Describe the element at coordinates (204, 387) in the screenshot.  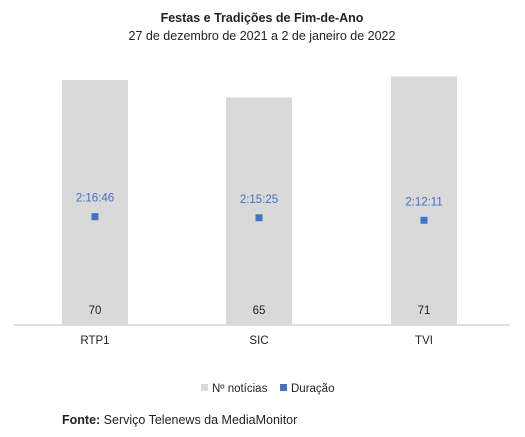
I see `legend-swatch-noticias` at that location.